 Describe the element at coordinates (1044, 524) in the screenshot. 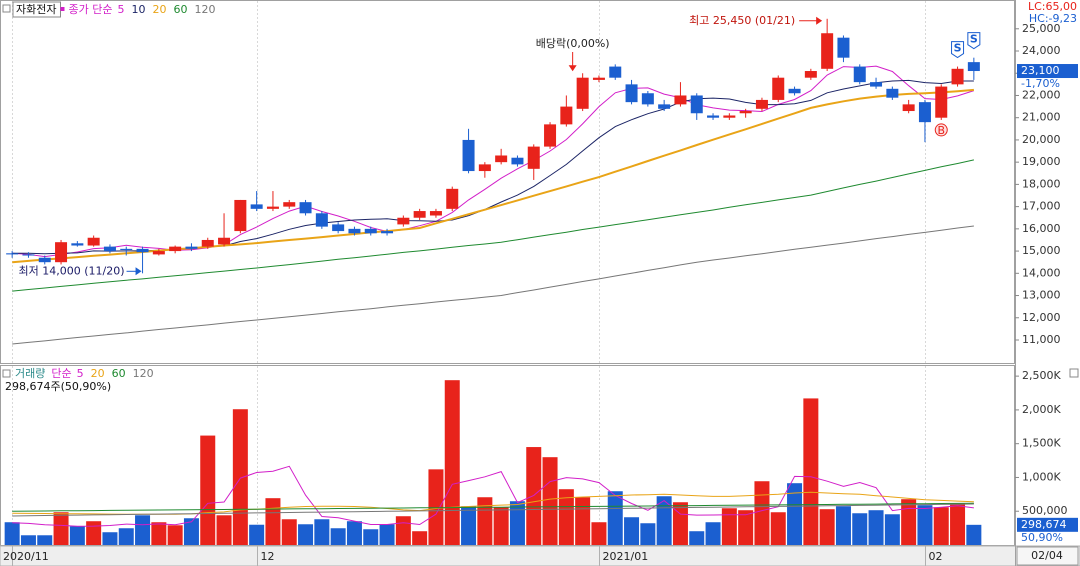

I see `last-volume-label: 298,674` at that location.